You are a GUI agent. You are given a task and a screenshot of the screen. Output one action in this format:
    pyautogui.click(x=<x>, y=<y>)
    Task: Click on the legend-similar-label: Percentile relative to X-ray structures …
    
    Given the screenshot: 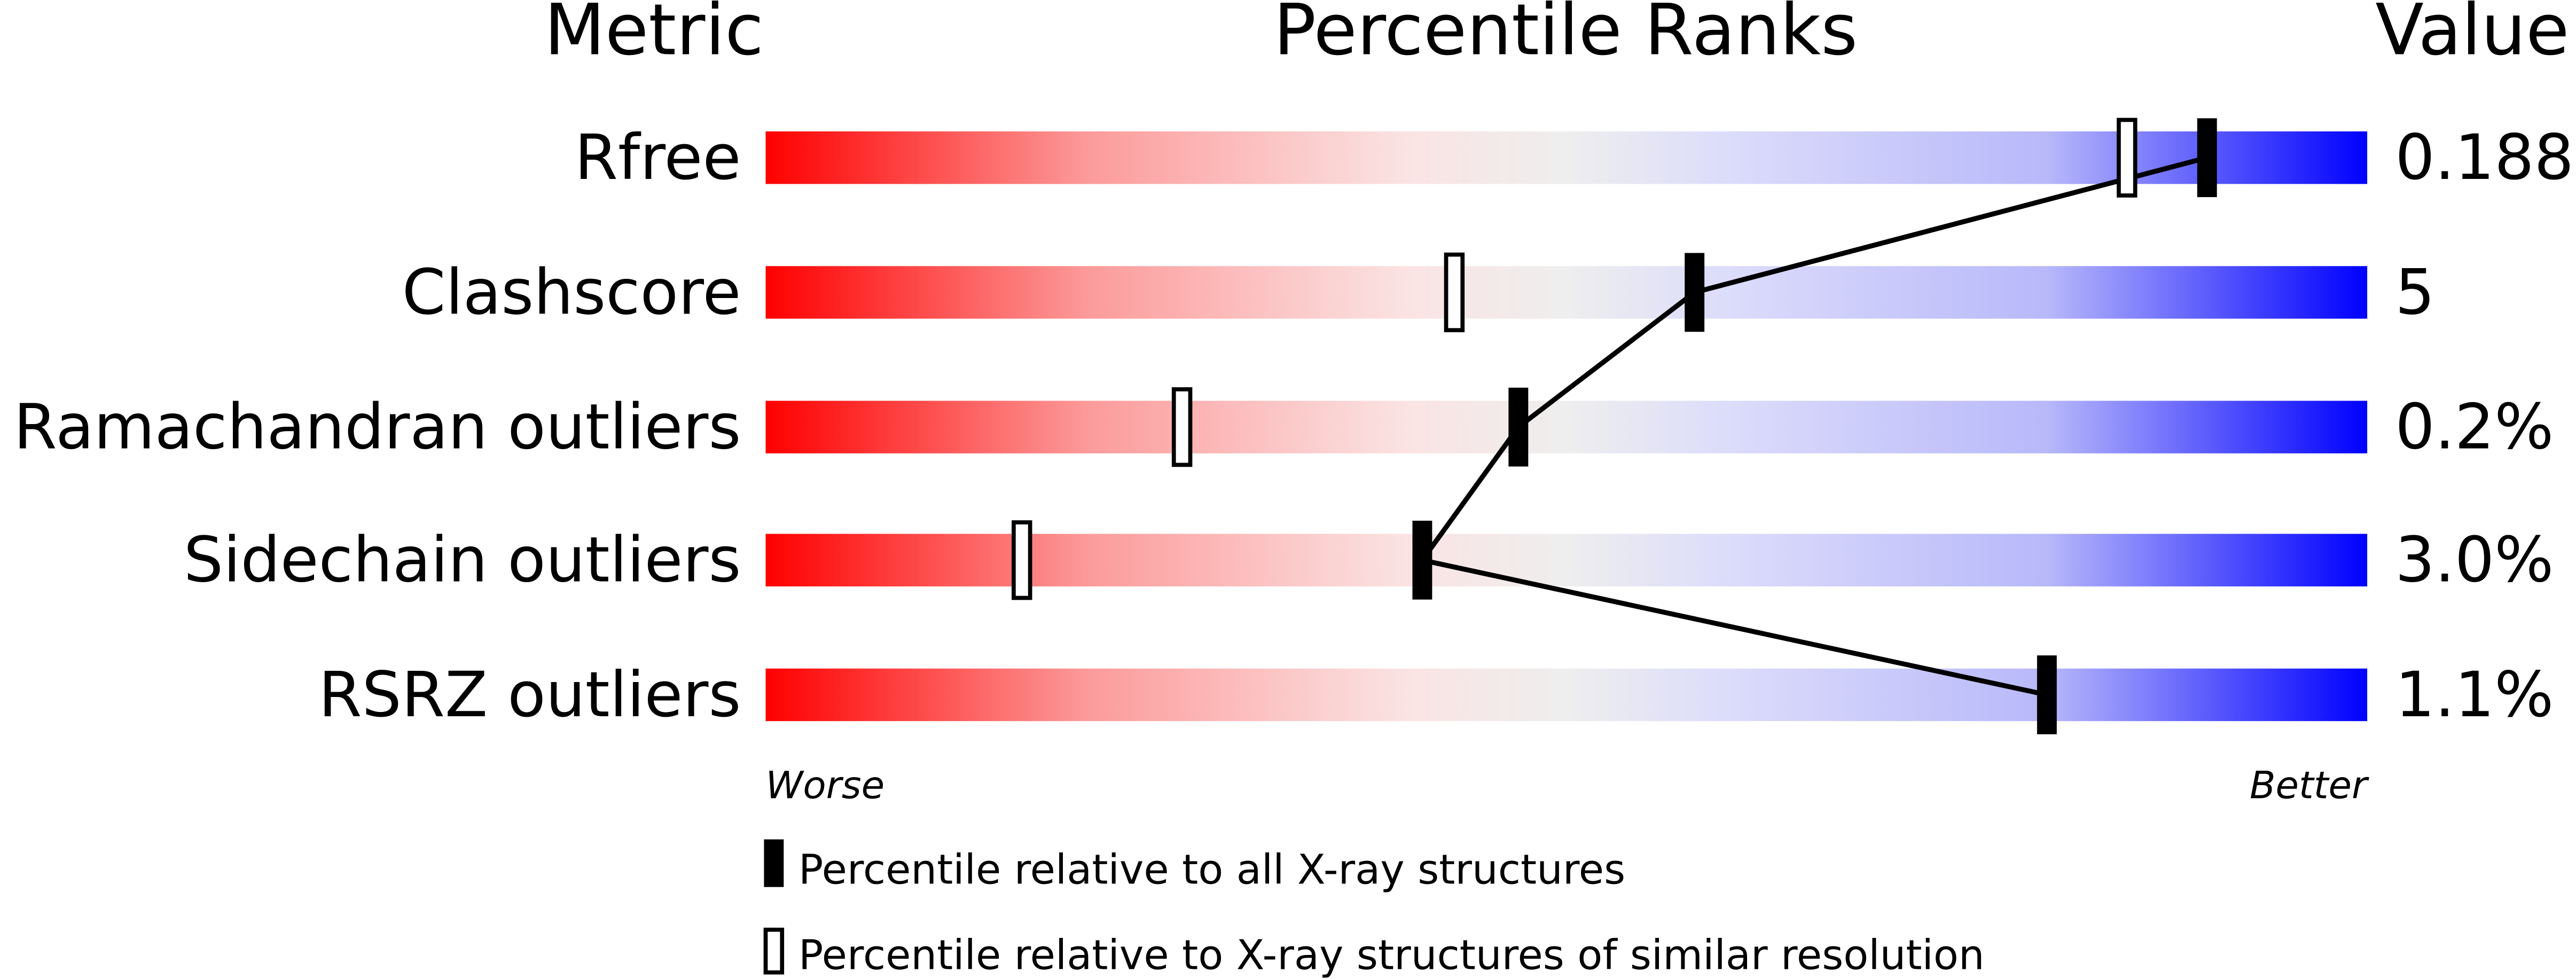 What is the action you would take?
    pyautogui.click(x=1391, y=955)
    